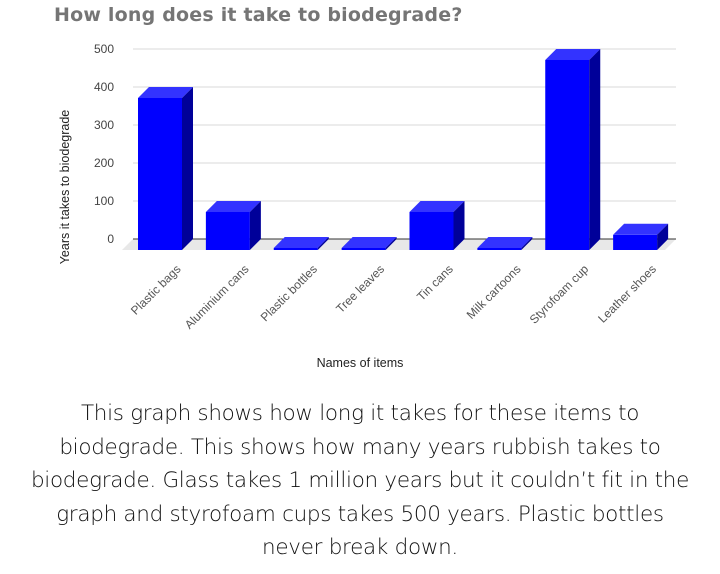 This screenshot has height=574, width=720. Describe the element at coordinates (103, 201) in the screenshot. I see `y-tick: 100` at that location.